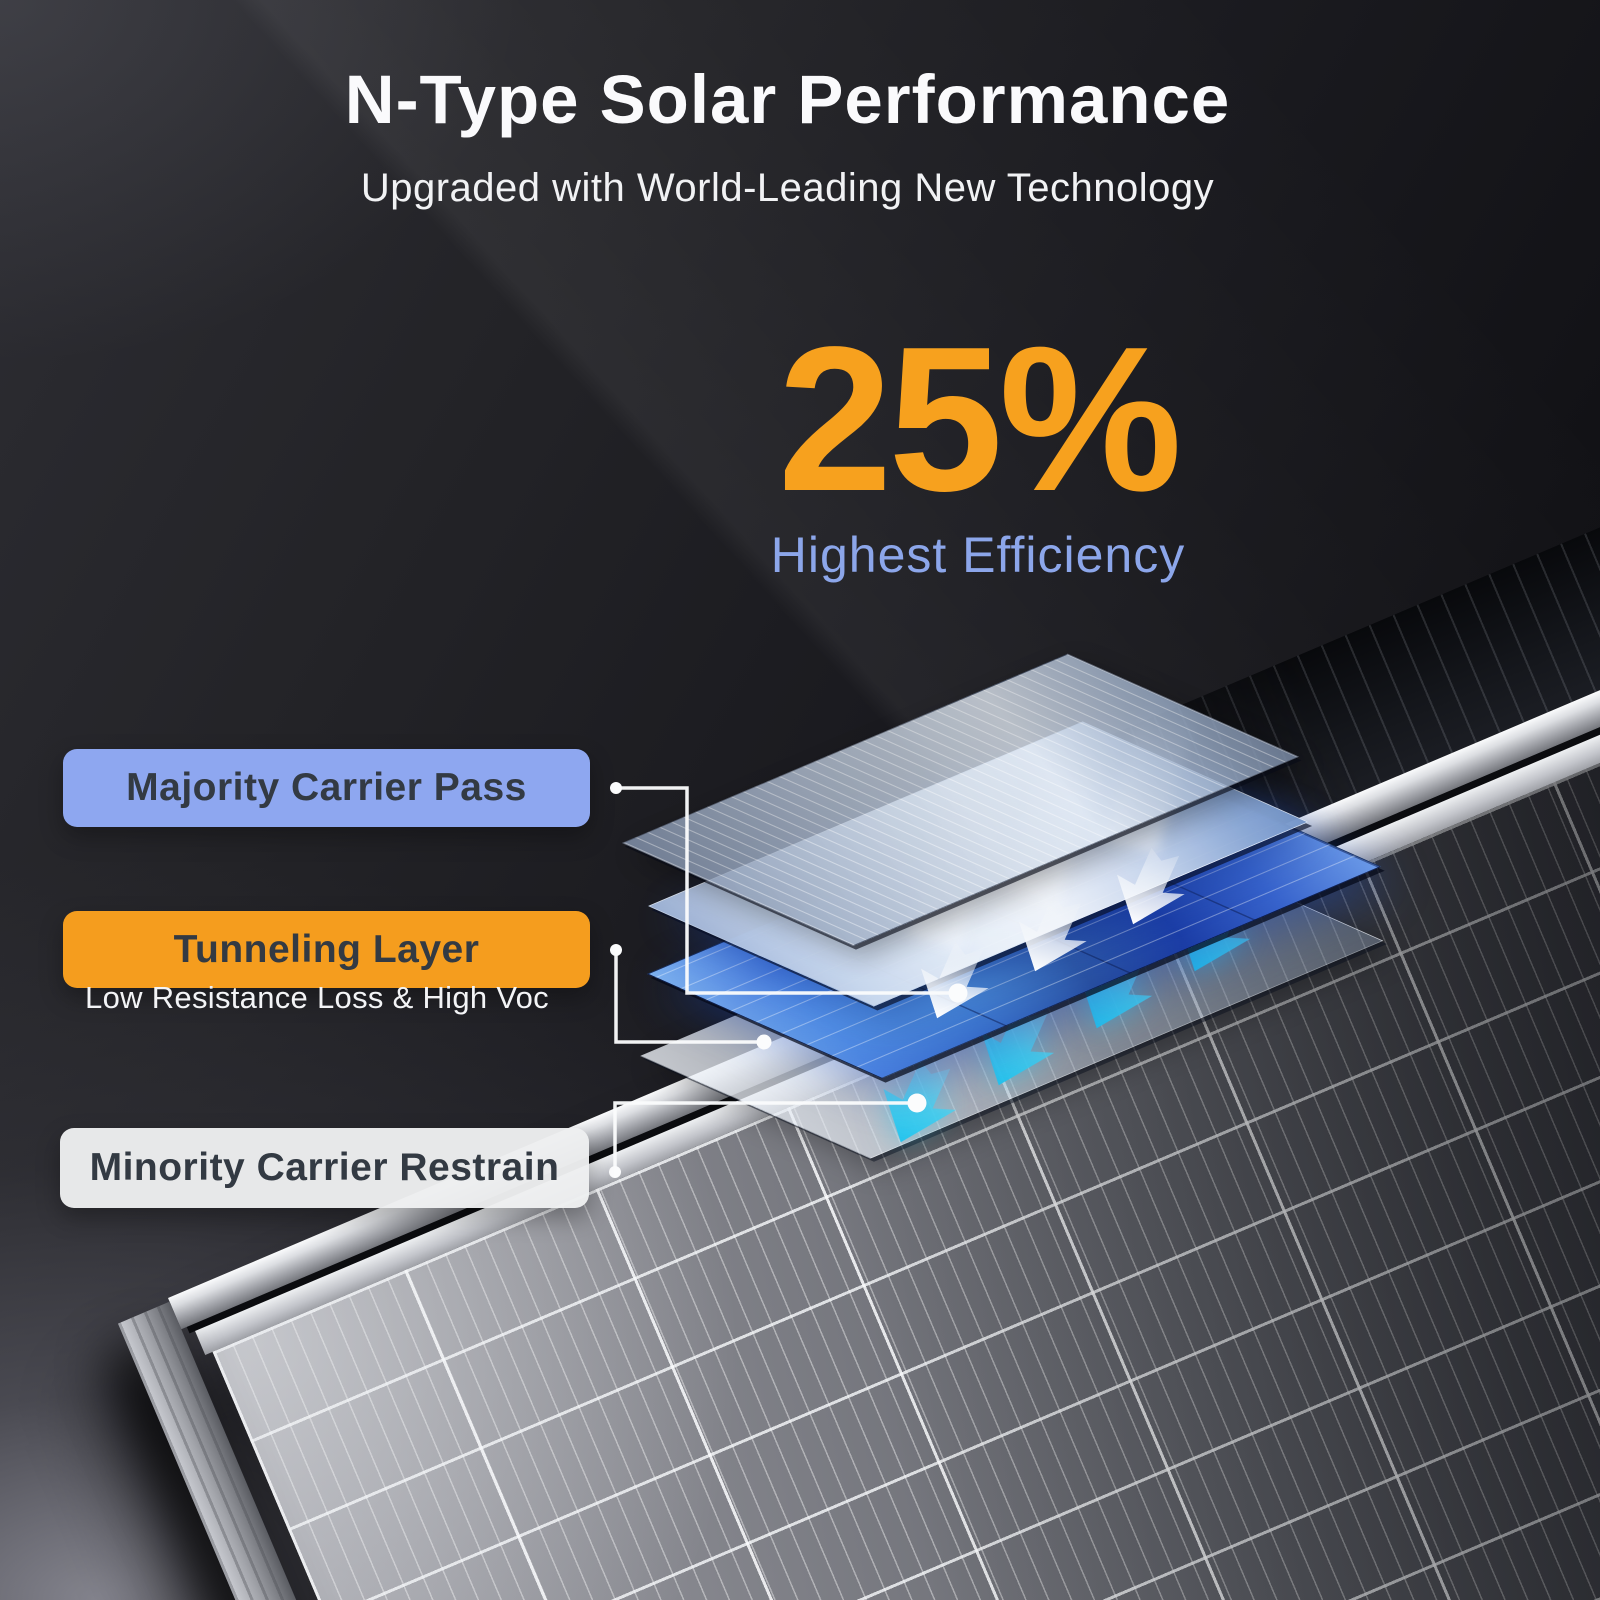 The width and height of the screenshot is (1600, 1600). I want to click on page-title: N-Type Solar Performance, so click(787, 99).